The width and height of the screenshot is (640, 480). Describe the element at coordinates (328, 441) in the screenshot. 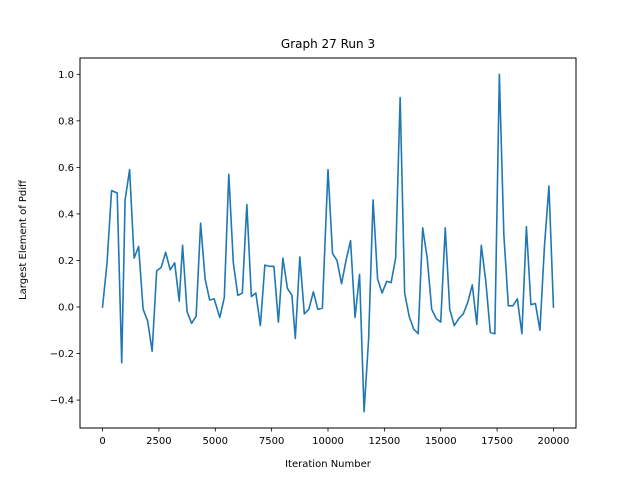

I see `x-tick-label: 10000` at that location.